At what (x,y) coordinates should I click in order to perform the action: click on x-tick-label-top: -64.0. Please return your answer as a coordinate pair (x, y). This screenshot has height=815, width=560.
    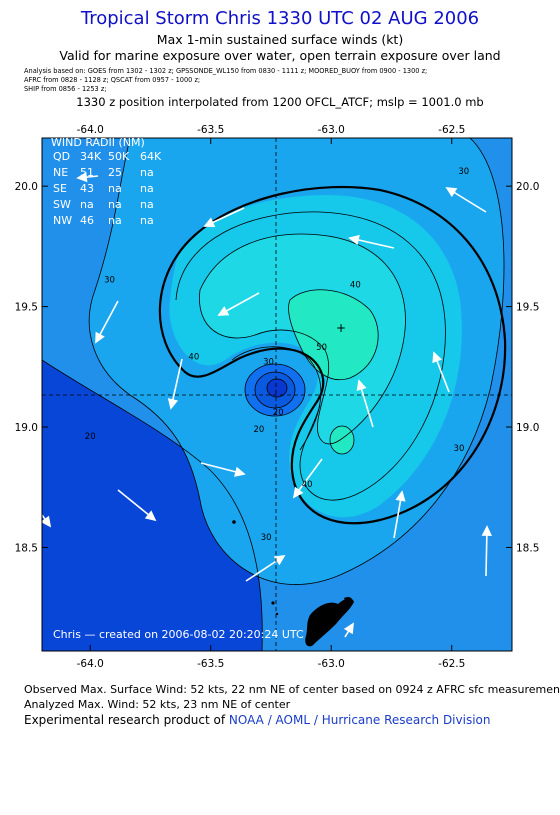
    Looking at the image, I should click on (90, 130).